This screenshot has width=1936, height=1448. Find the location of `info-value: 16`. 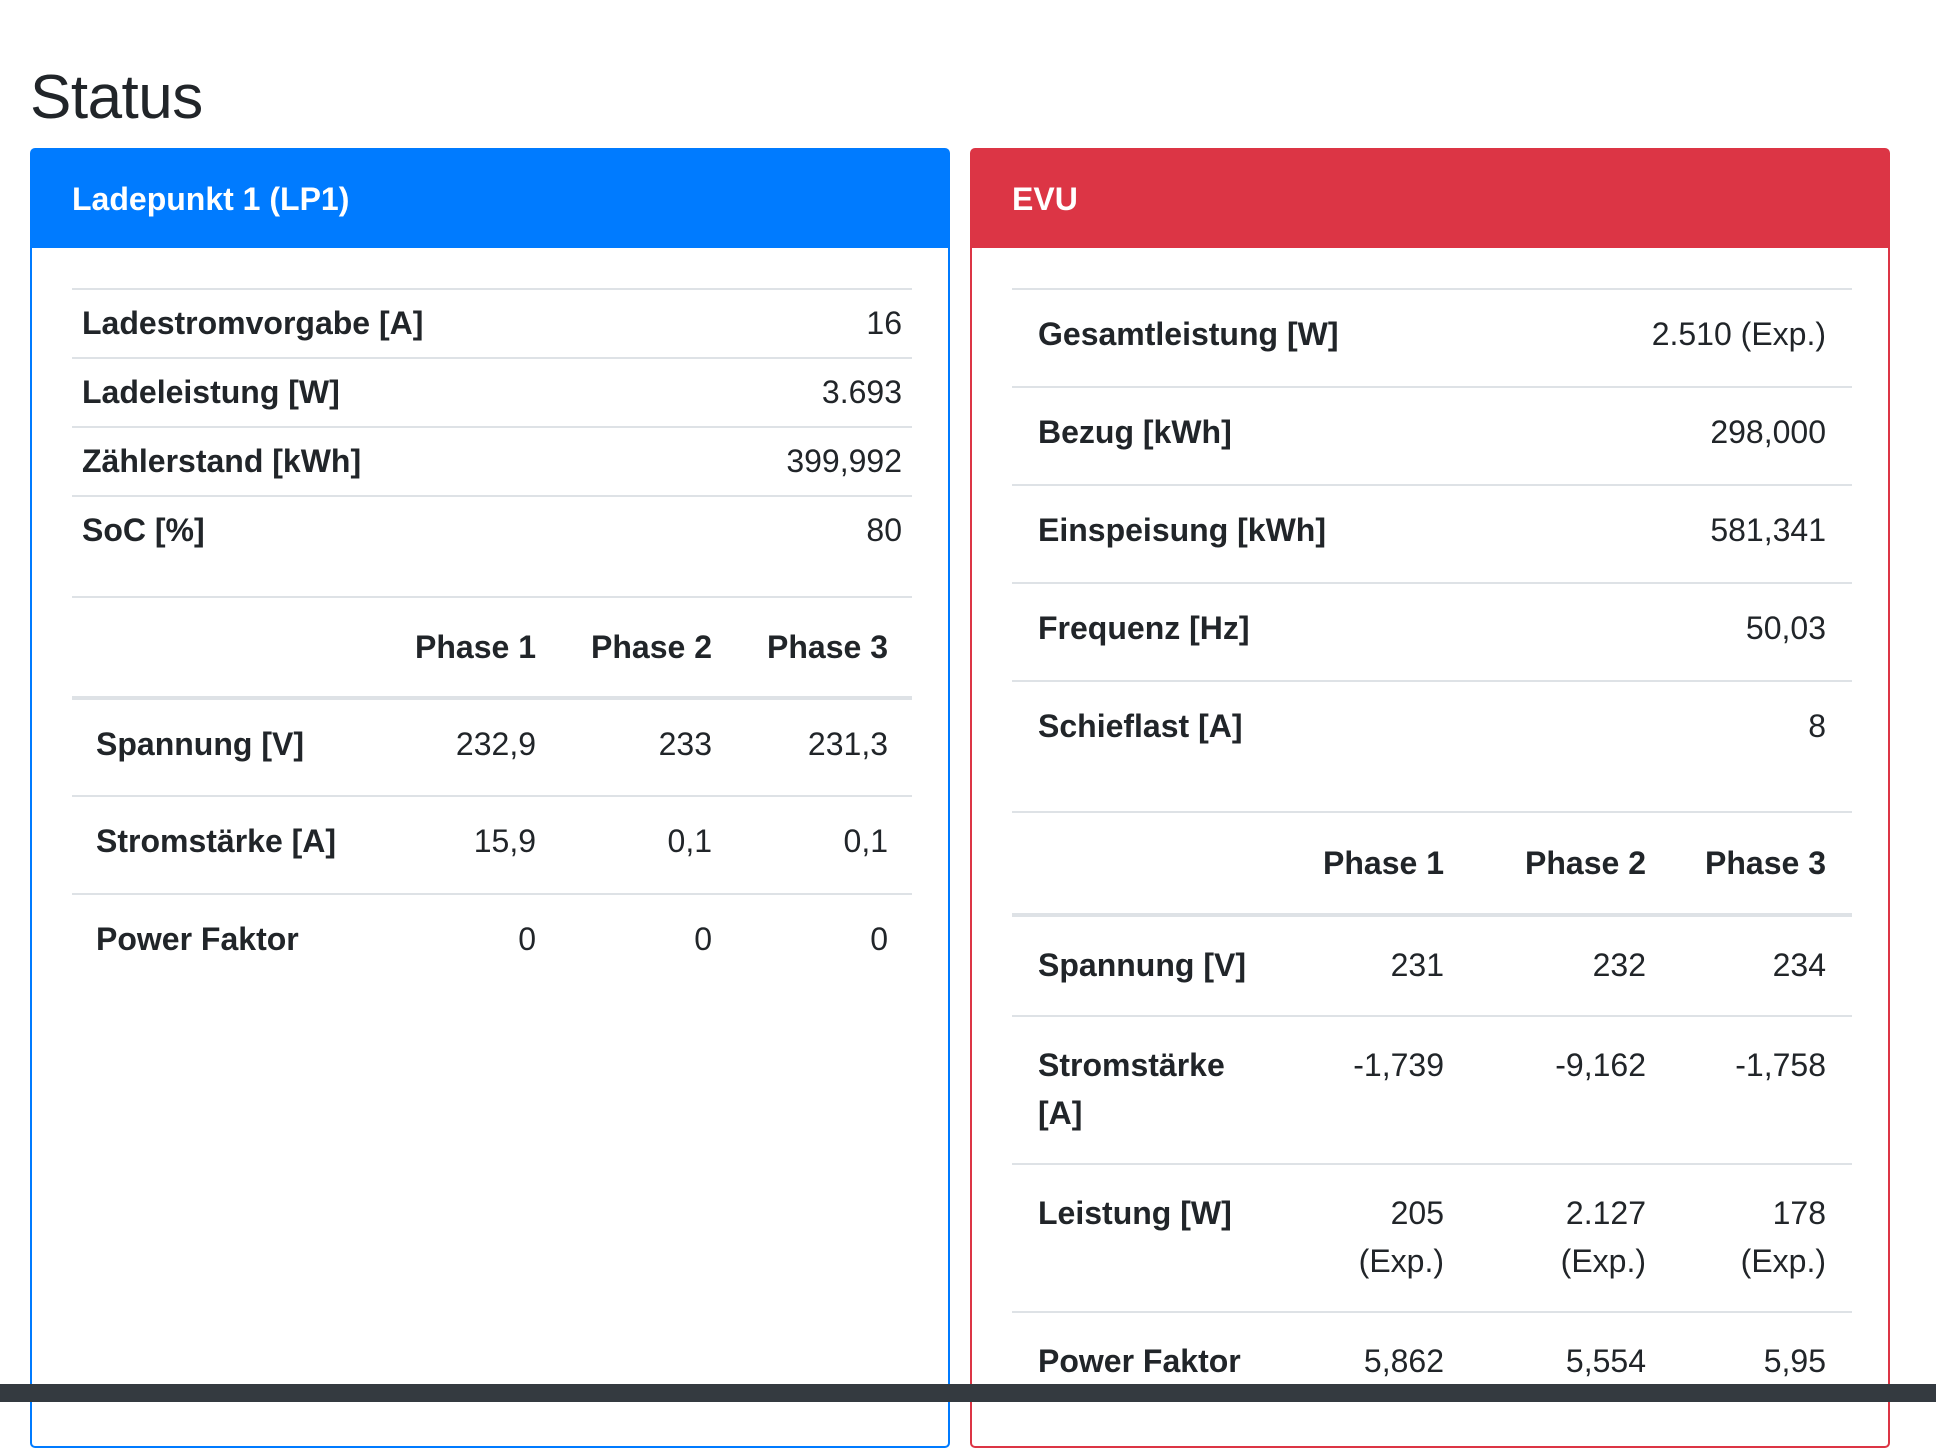

info-value: 16 is located at coordinates (772, 323).